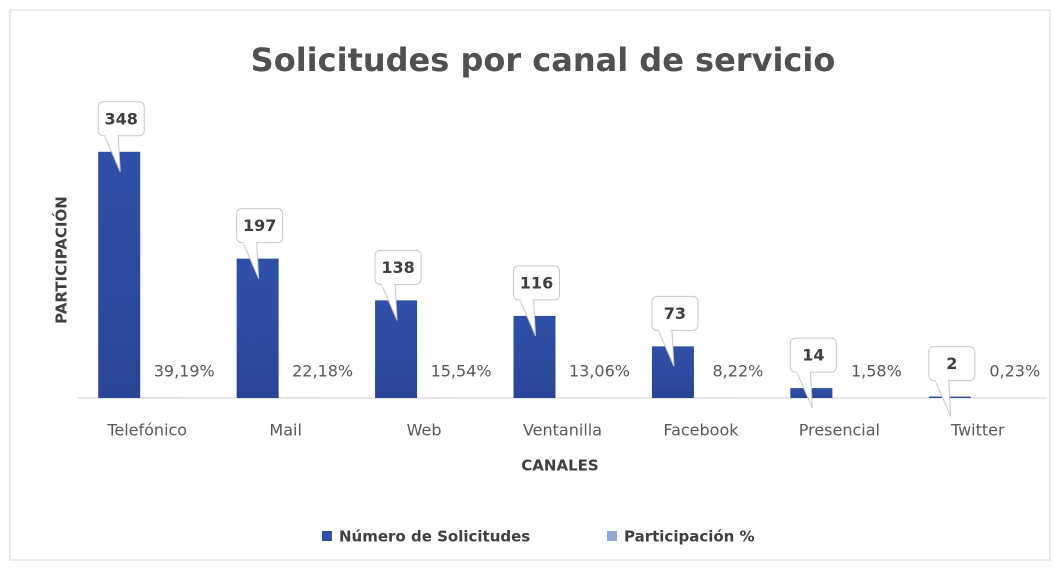  I want to click on x-axis-label: CANALES, so click(559, 466).